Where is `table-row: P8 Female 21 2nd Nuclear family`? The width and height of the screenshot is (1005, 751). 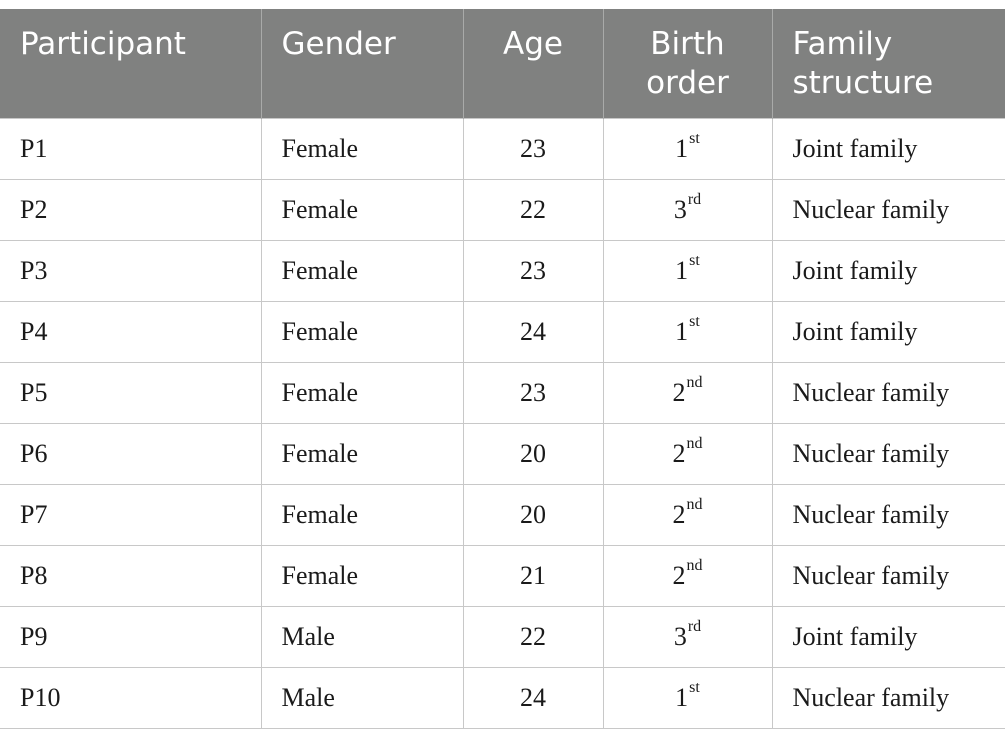 table-row: P8 Female 21 2nd Nuclear family is located at coordinates (502, 575).